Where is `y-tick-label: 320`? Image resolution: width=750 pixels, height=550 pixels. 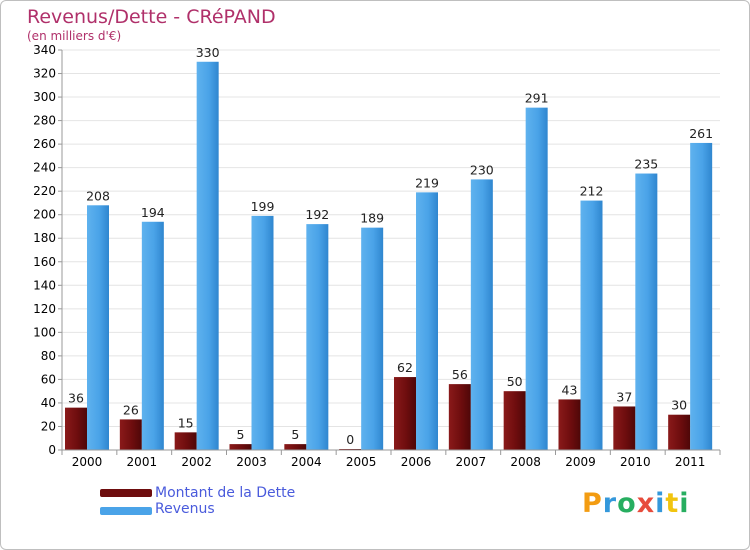 y-tick-label: 320 is located at coordinates (44, 74).